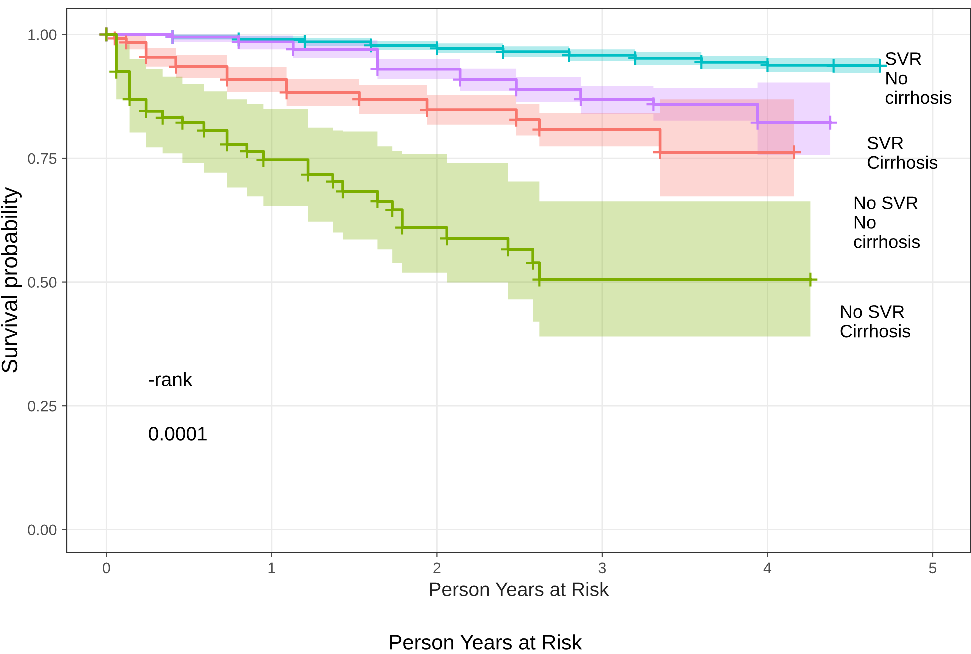  I want to click on x-tick-label: 3, so click(602, 568).